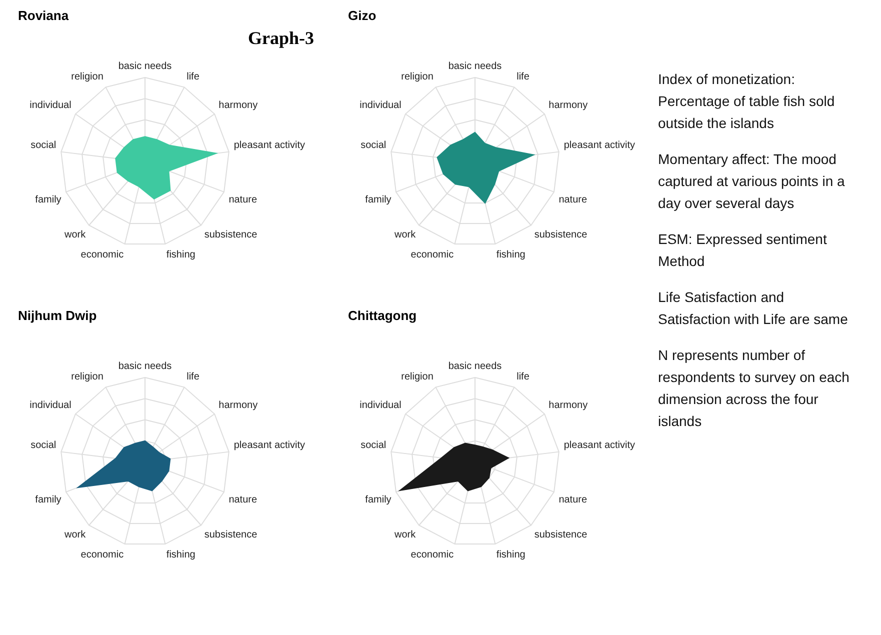  Describe the element at coordinates (754, 388) in the screenshot. I see `text: N represents number of respondents to survey on each dimension across the four islands` at that location.